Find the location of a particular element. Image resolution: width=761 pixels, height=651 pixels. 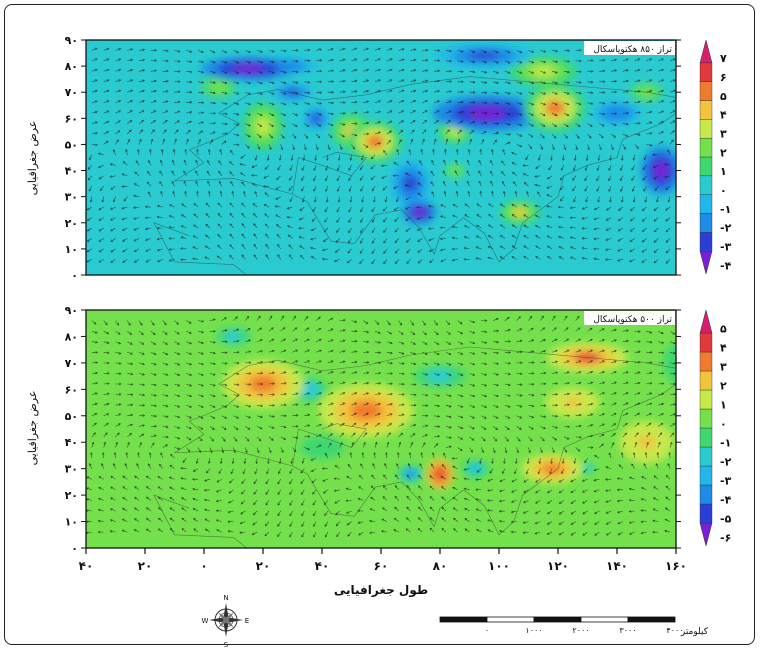

ytick-label: ۹۰ is located at coordinates (71, 40).